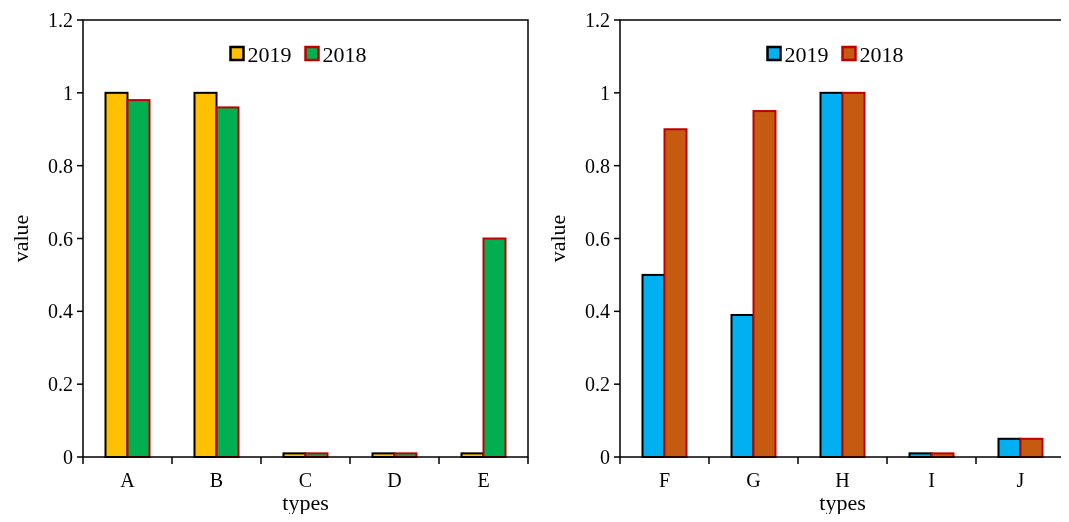 The image size is (1069, 522). Describe the element at coordinates (753, 480) in the screenshot. I see `x-tick-label: G` at that location.